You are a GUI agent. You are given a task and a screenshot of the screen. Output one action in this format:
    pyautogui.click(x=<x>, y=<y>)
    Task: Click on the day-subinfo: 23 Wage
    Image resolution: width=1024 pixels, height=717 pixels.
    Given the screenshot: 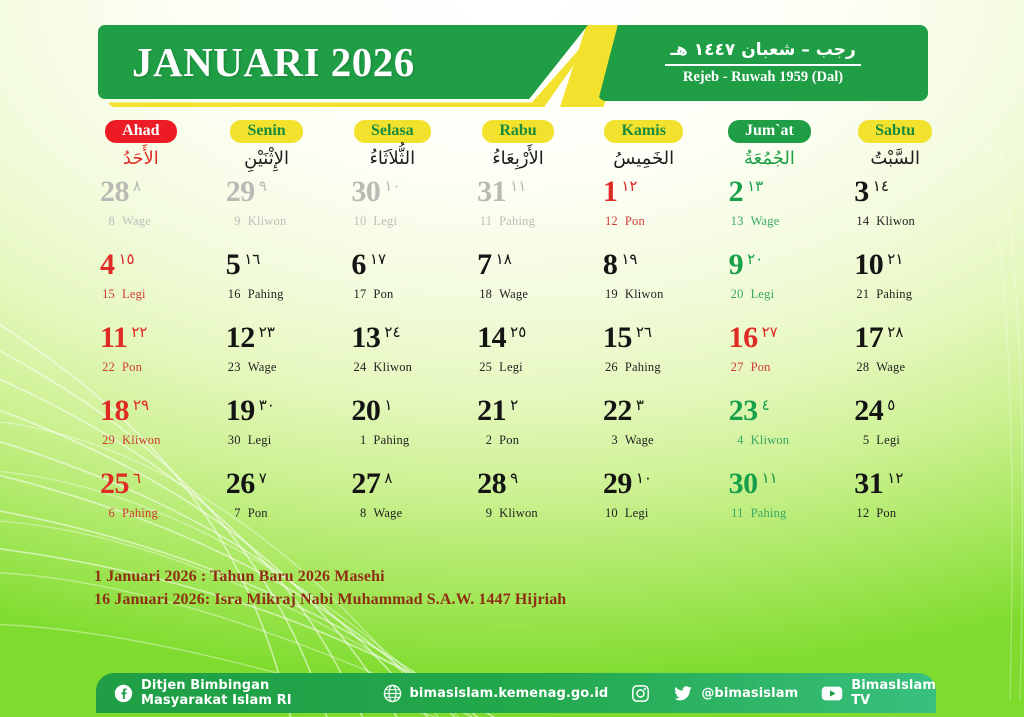 What is the action you would take?
    pyautogui.click(x=278, y=367)
    